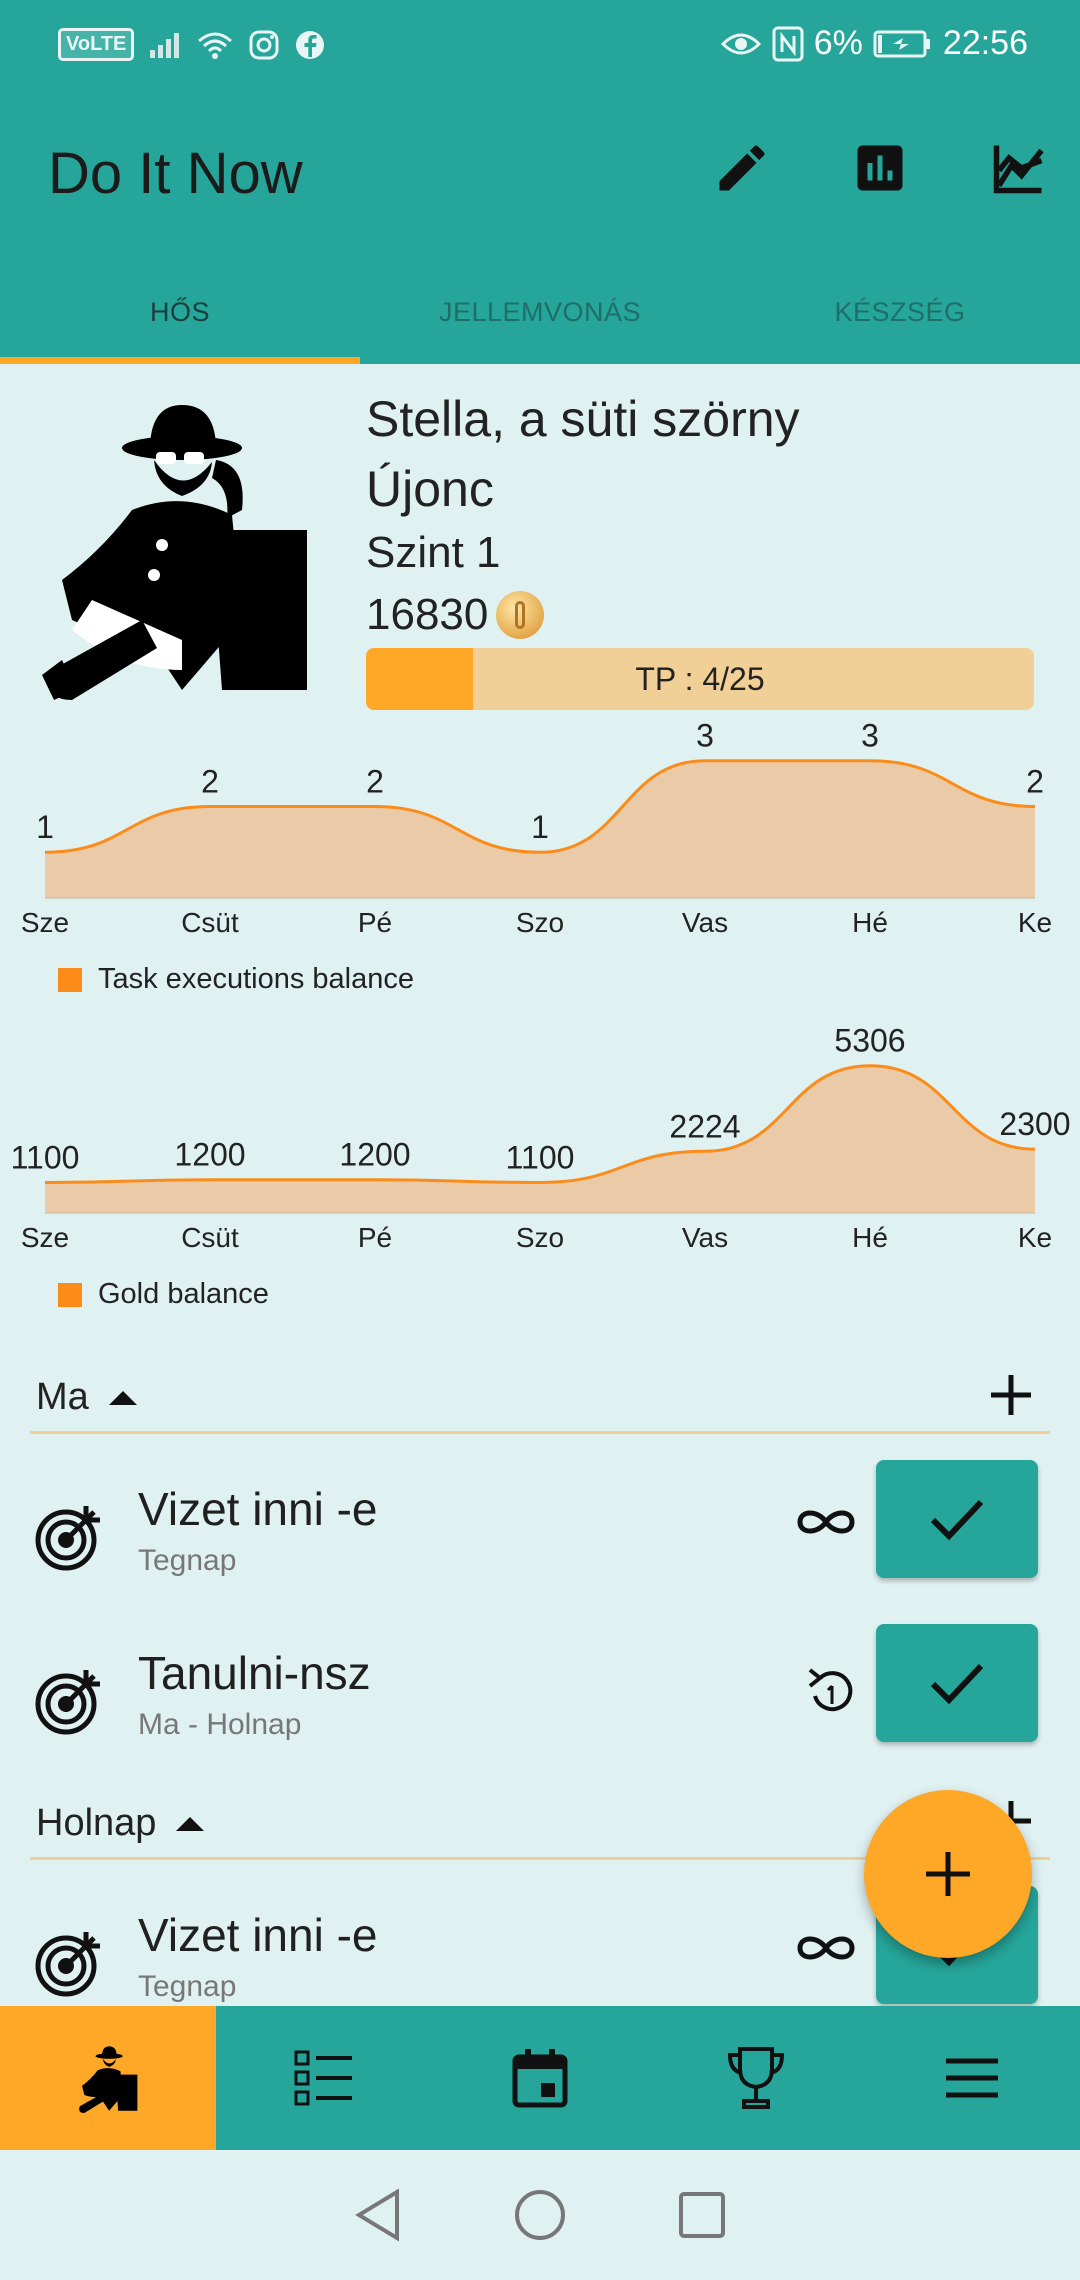 The height and width of the screenshot is (2280, 1080). What do you see at coordinates (705, 736) in the screenshot?
I see `data-label: 3` at bounding box center [705, 736].